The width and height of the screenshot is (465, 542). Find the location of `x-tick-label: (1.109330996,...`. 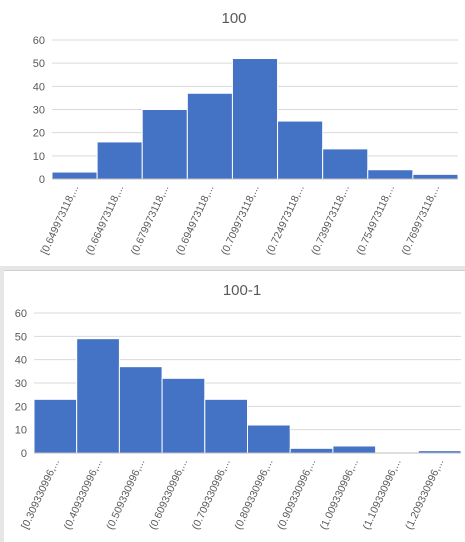

x-tick-label: (1.109330996,... is located at coordinates (381, 494).